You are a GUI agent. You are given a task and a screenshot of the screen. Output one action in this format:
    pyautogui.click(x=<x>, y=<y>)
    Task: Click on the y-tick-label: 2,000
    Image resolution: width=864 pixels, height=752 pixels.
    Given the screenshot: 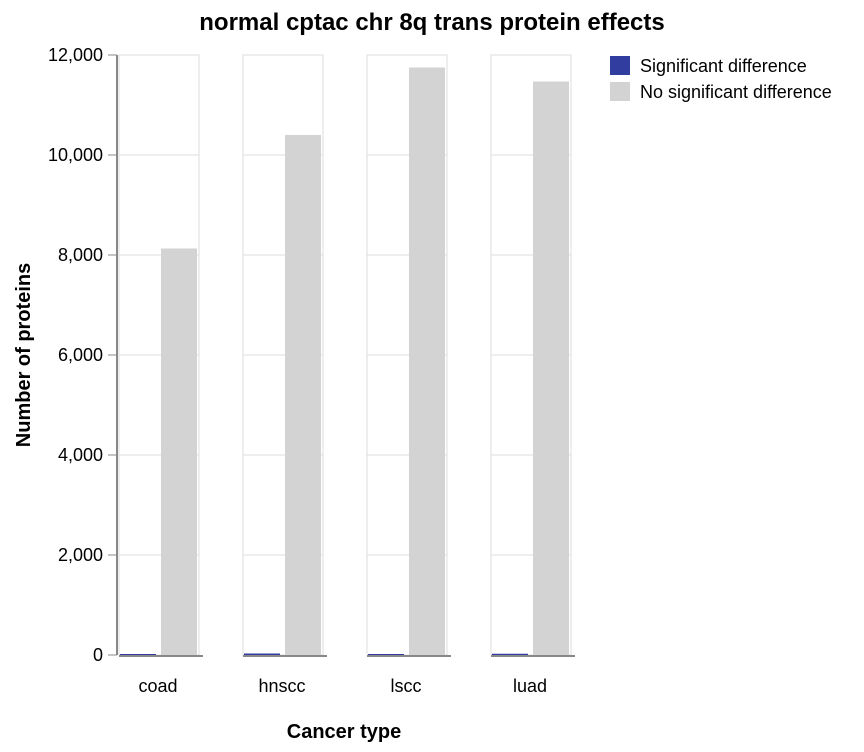 What is the action you would take?
    pyautogui.click(x=80, y=555)
    